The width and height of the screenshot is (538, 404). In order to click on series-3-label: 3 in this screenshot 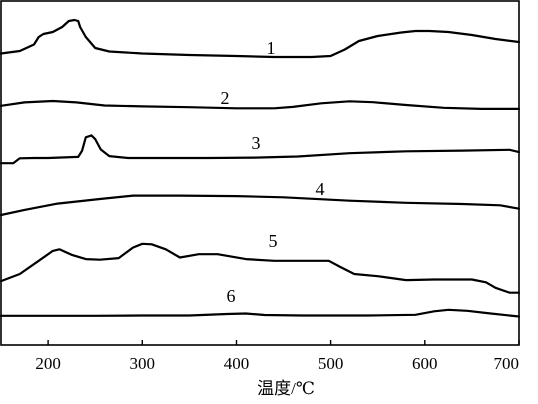, I will do `click(256, 143)`.